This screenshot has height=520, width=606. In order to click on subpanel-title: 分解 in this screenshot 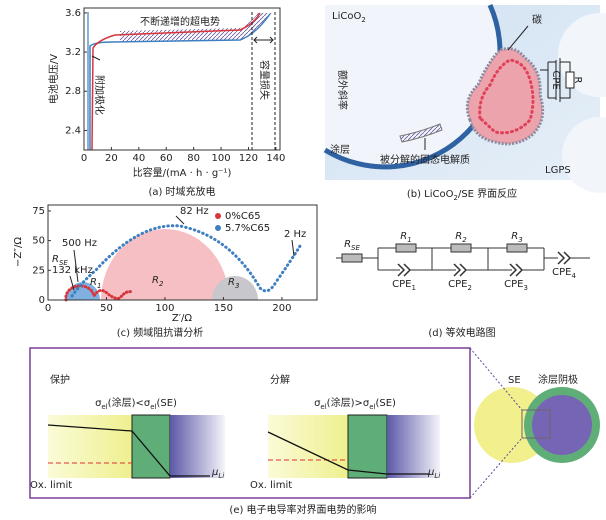, I will do `click(280, 379)`.